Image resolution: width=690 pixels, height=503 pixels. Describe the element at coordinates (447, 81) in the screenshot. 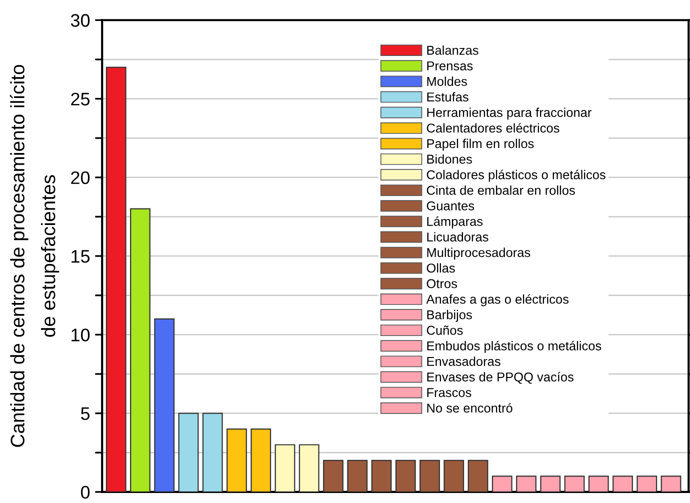

I see `legend-label: Moldes` at that location.